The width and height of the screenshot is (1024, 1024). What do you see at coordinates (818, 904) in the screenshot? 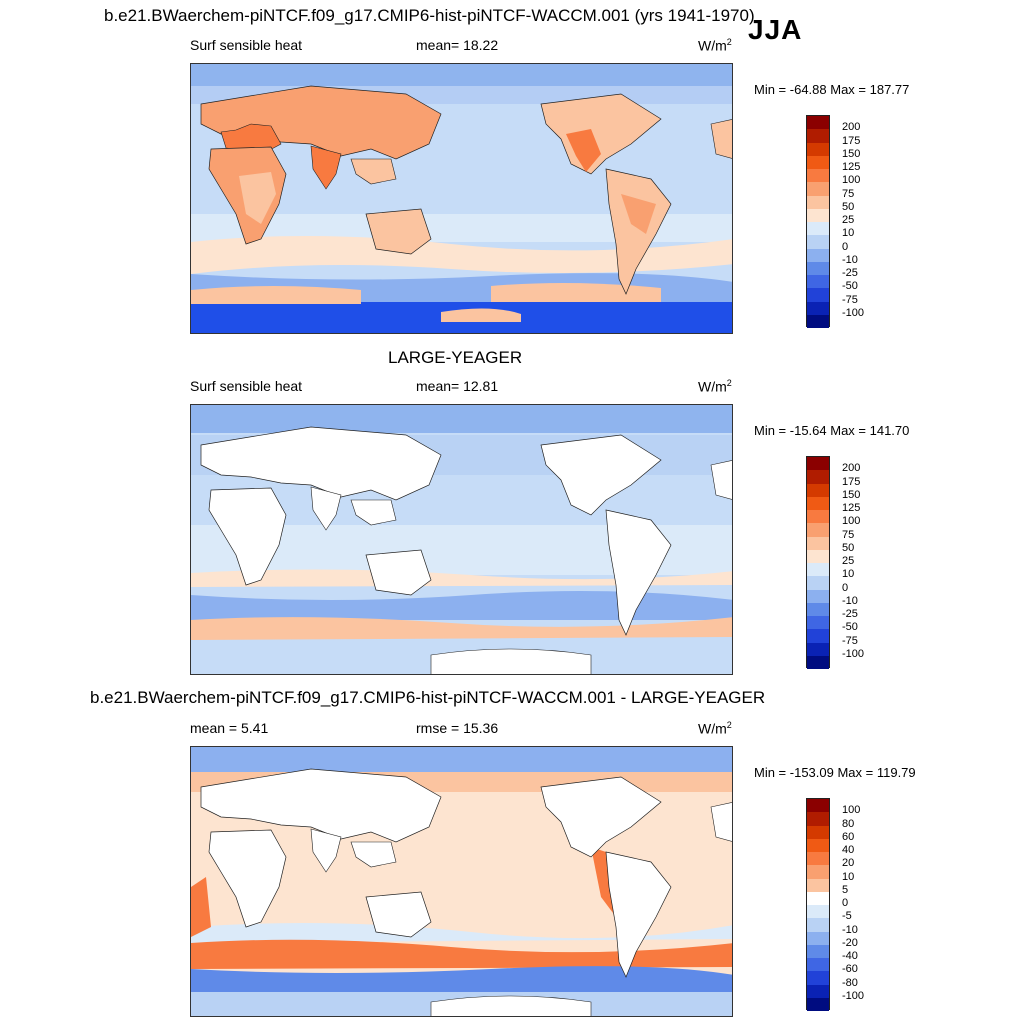
I see `panel3-colorbar` at bounding box center [818, 904].